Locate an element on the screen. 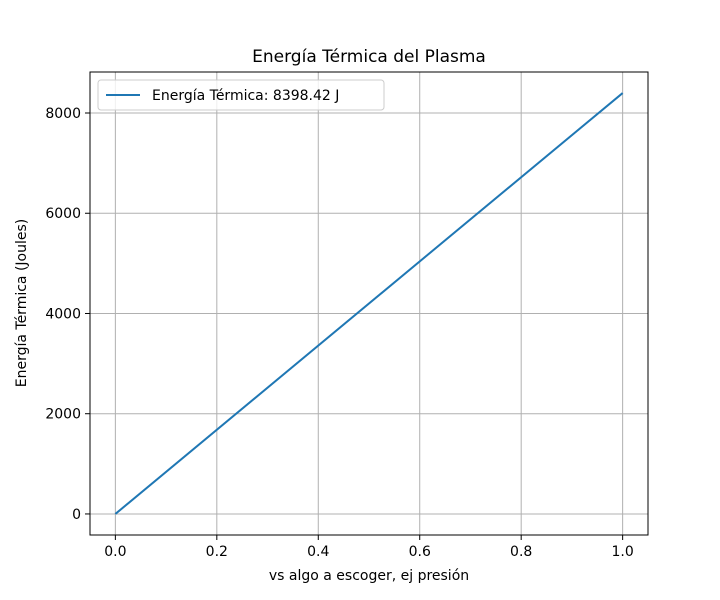 The height and width of the screenshot is (600, 720). legend-label: Energía Térmica: 8398.42 J is located at coordinates (245, 96).